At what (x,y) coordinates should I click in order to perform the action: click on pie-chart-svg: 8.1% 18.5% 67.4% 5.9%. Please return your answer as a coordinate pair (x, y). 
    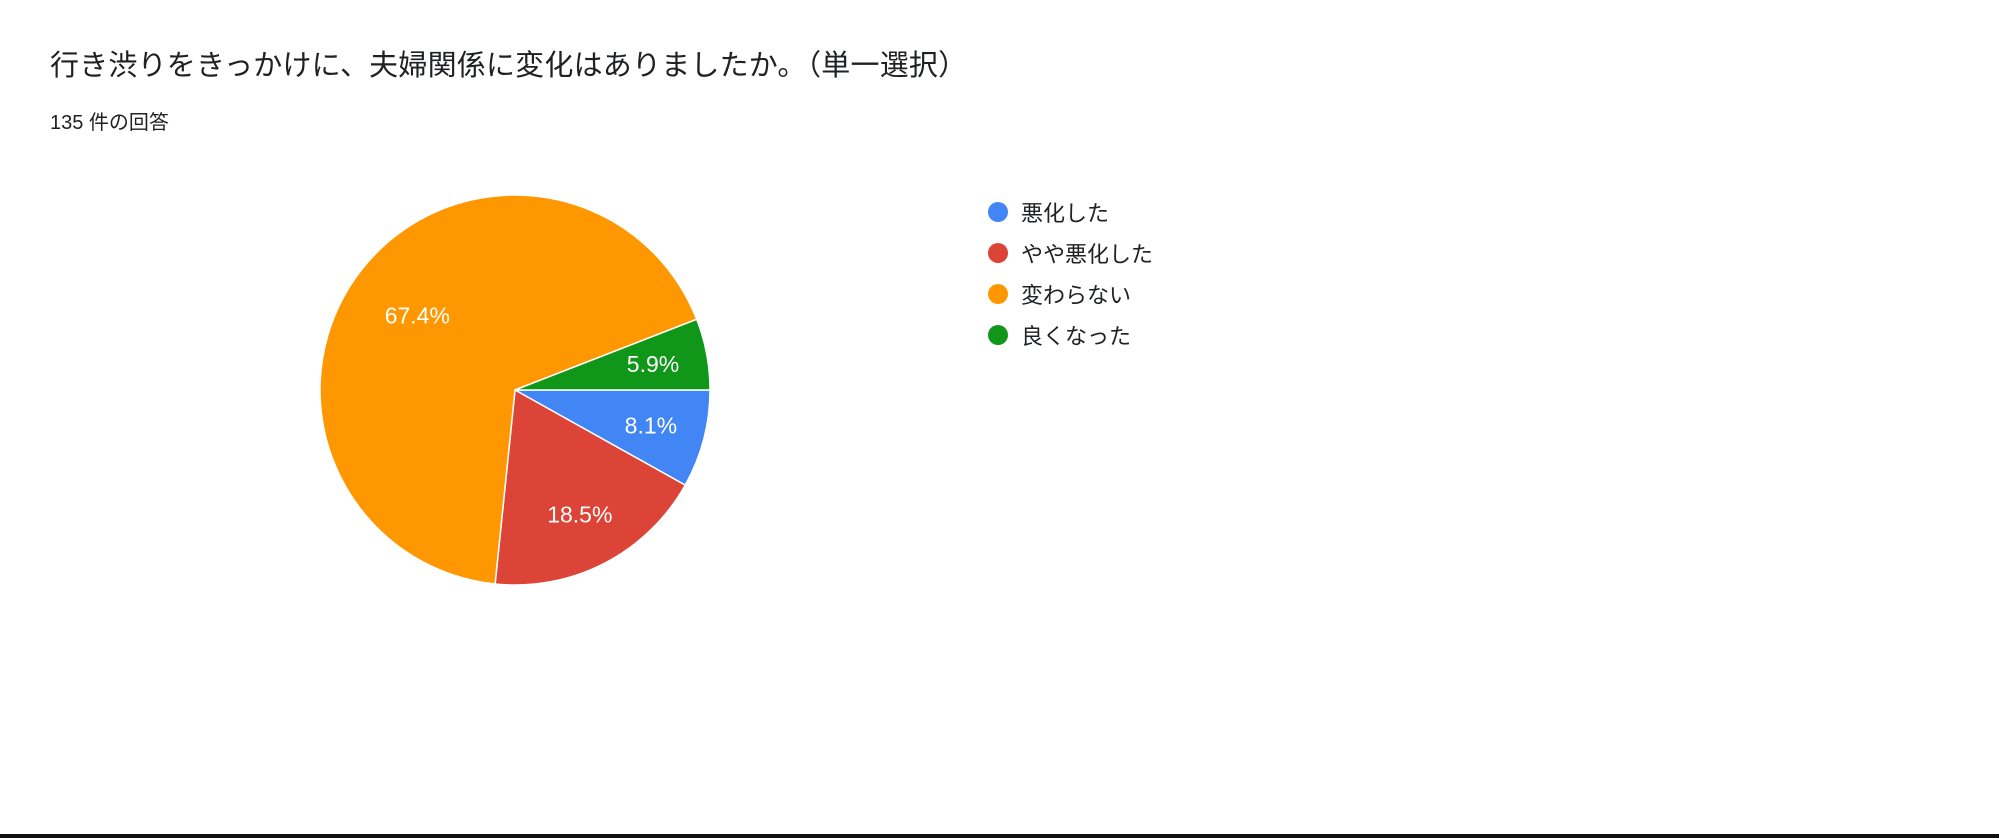
    Looking at the image, I should click on (515, 390).